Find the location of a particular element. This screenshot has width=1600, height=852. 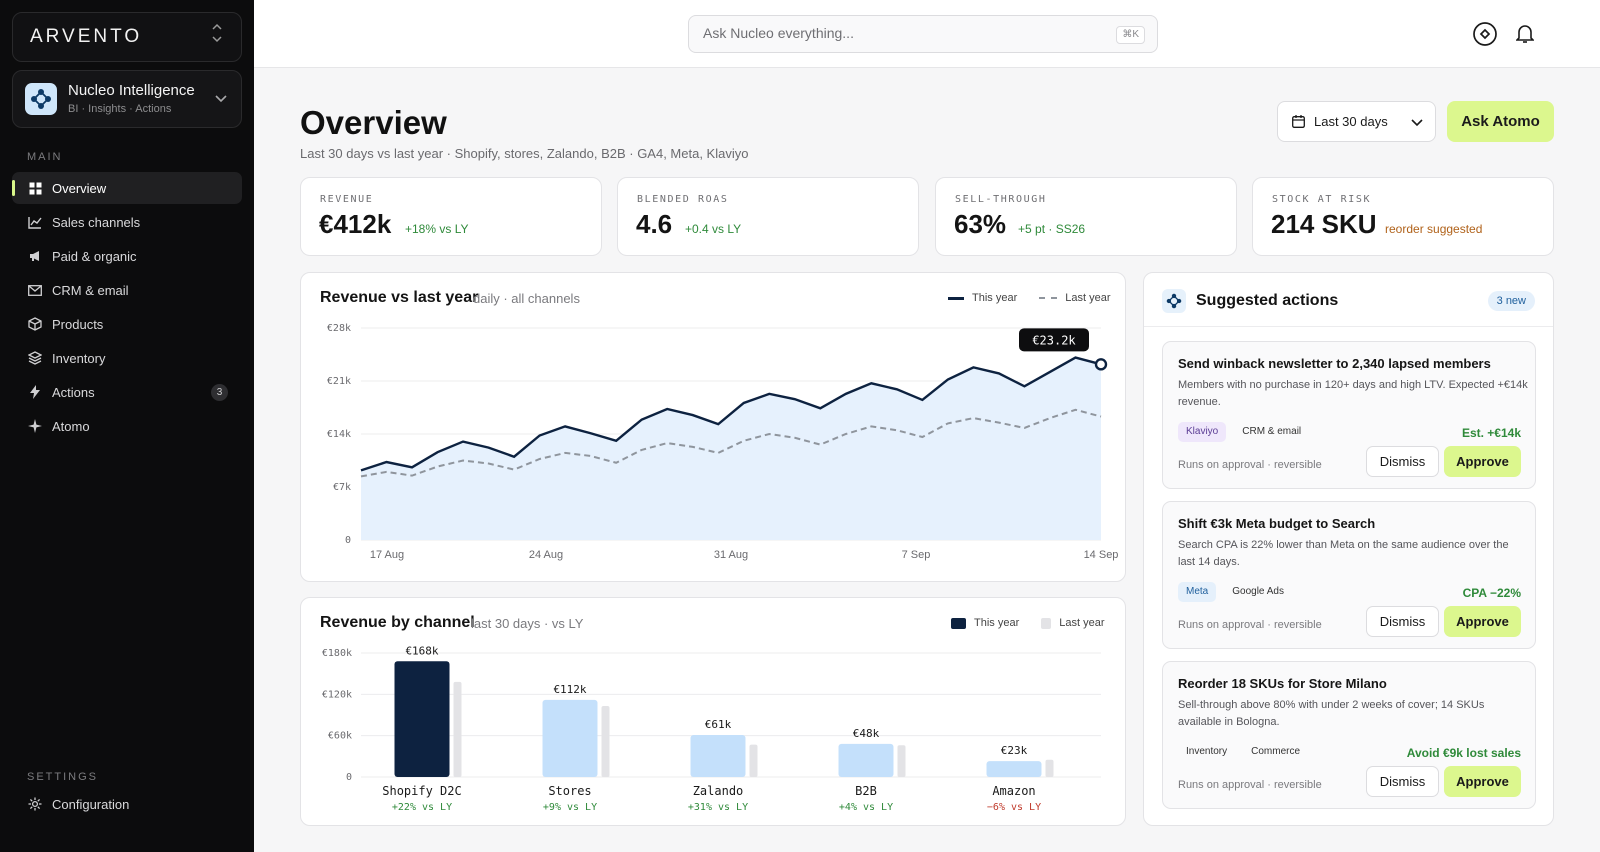

grid-icon is located at coordinates (35, 188).